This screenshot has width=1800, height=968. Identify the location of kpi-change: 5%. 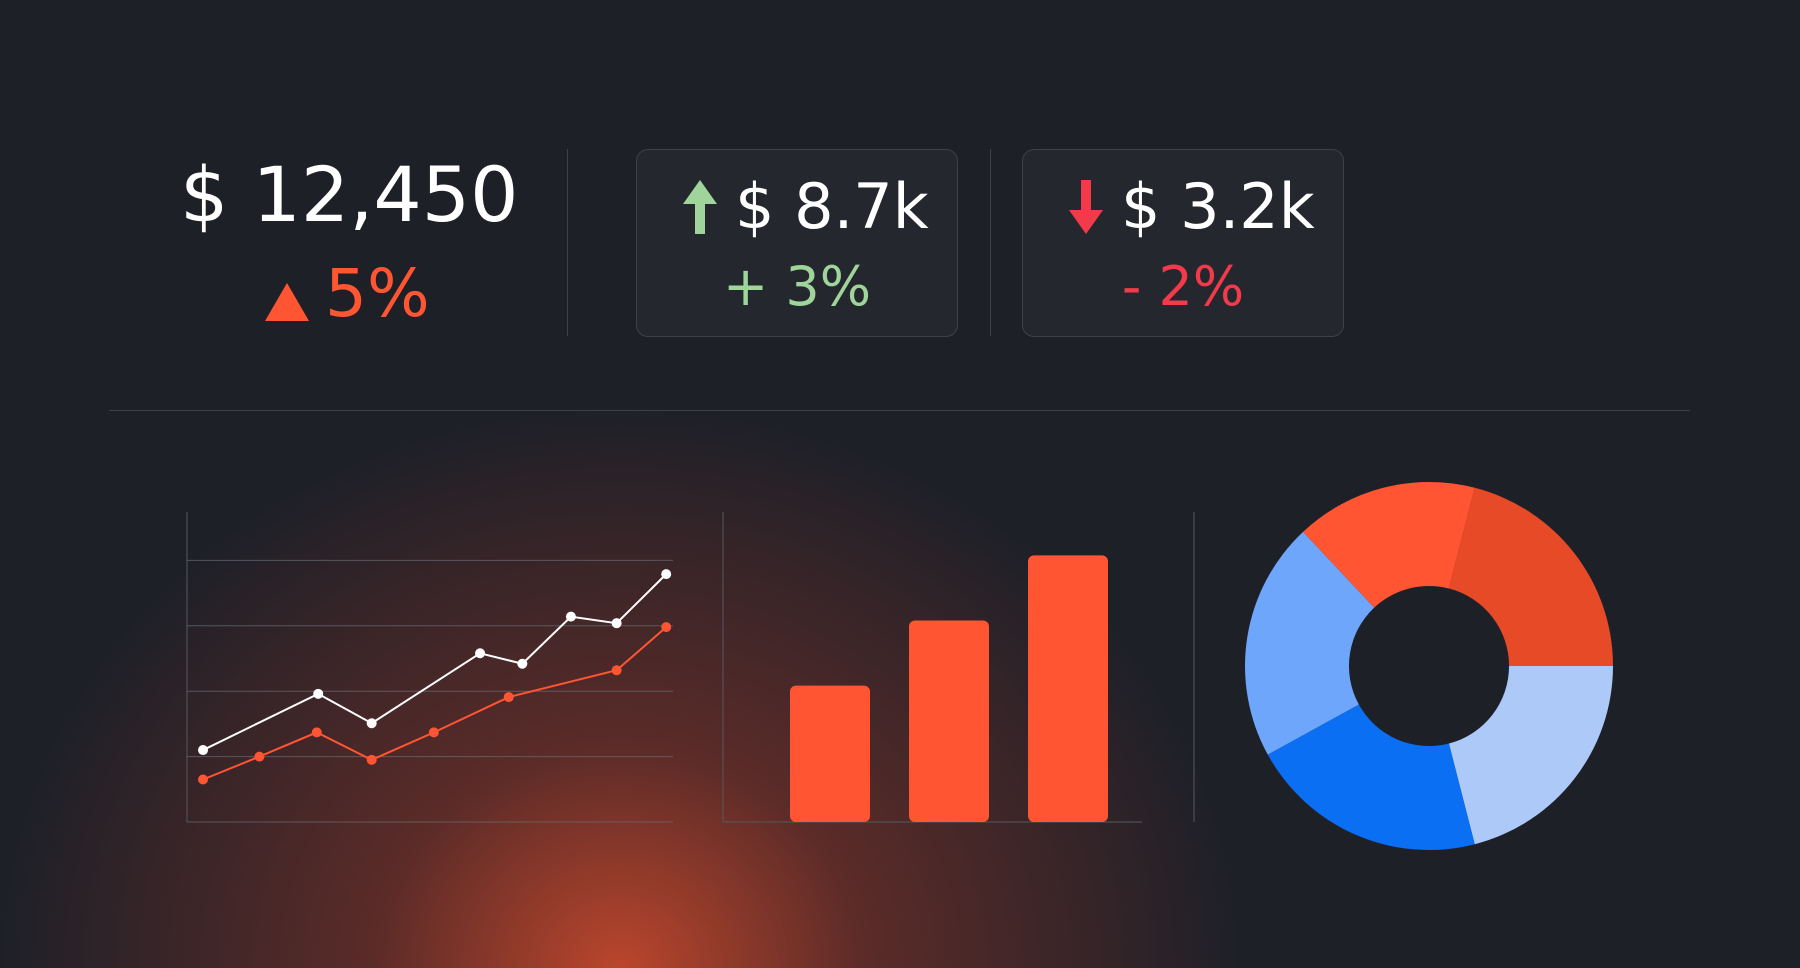
(377, 293).